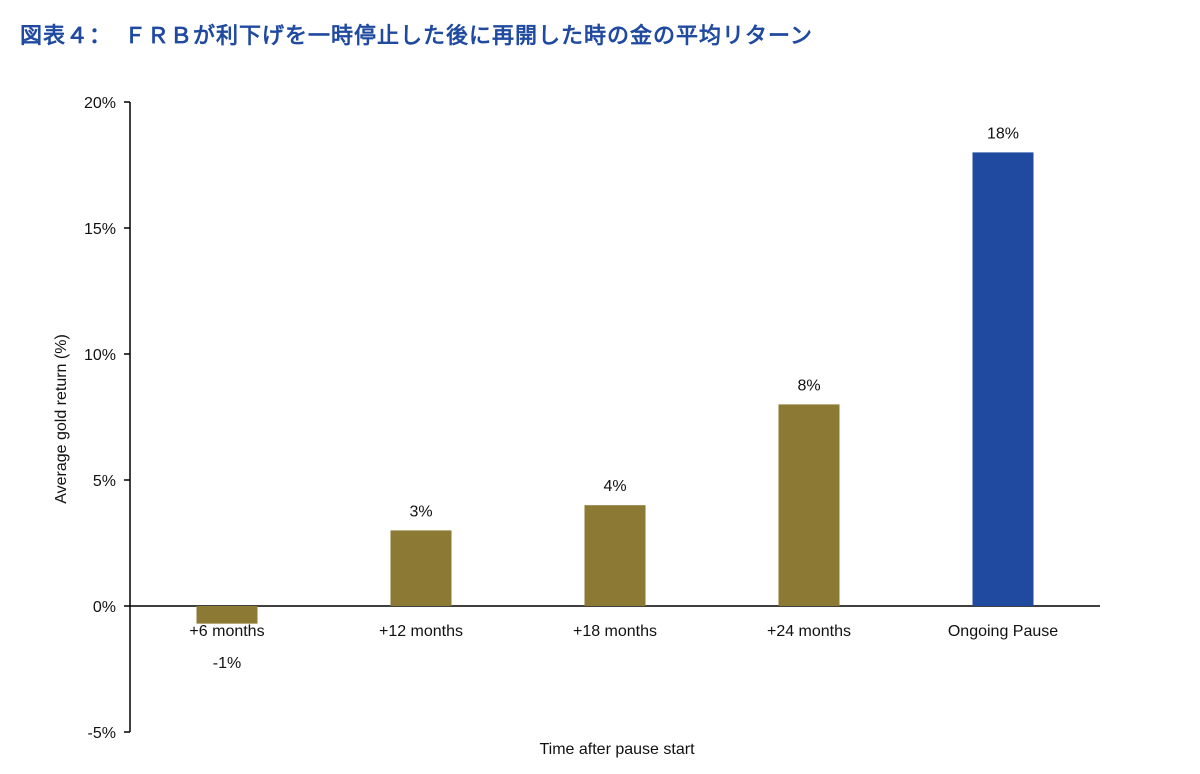 The width and height of the screenshot is (1200, 774). What do you see at coordinates (100, 355) in the screenshot?
I see `y-tick-label: 10%` at bounding box center [100, 355].